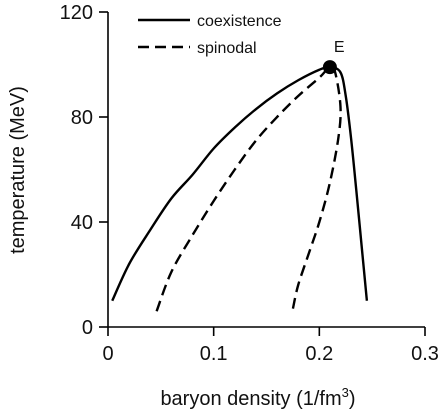 This screenshot has height=413, width=442. I want to click on x-axis-title: baryon density (1/fm3), so click(257, 397).